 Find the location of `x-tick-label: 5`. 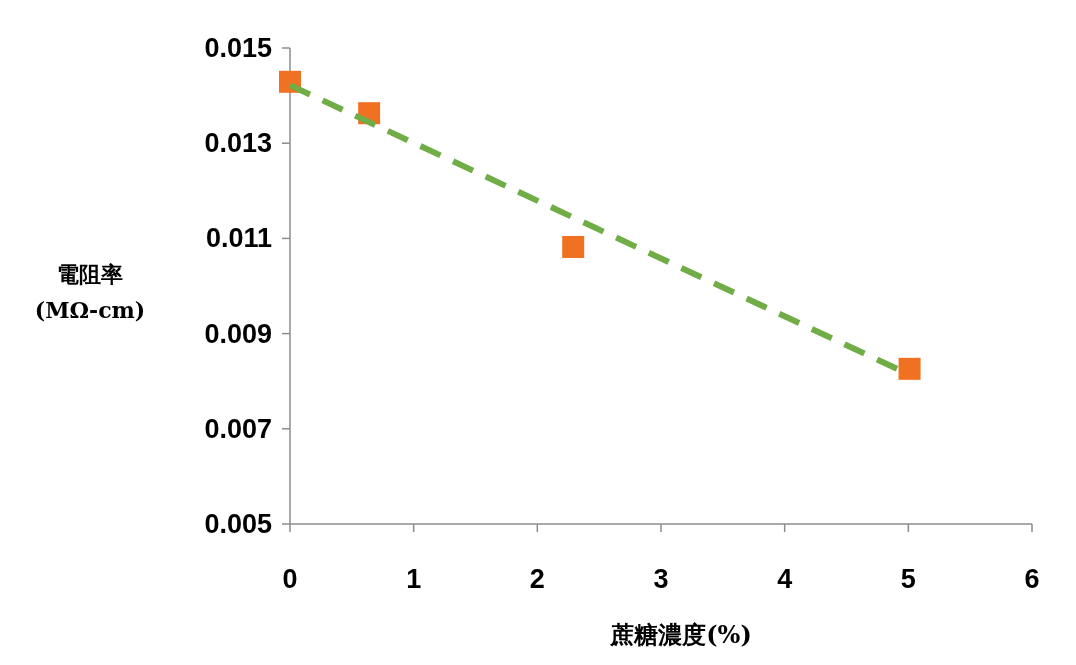

x-tick-label: 5 is located at coordinates (908, 579).